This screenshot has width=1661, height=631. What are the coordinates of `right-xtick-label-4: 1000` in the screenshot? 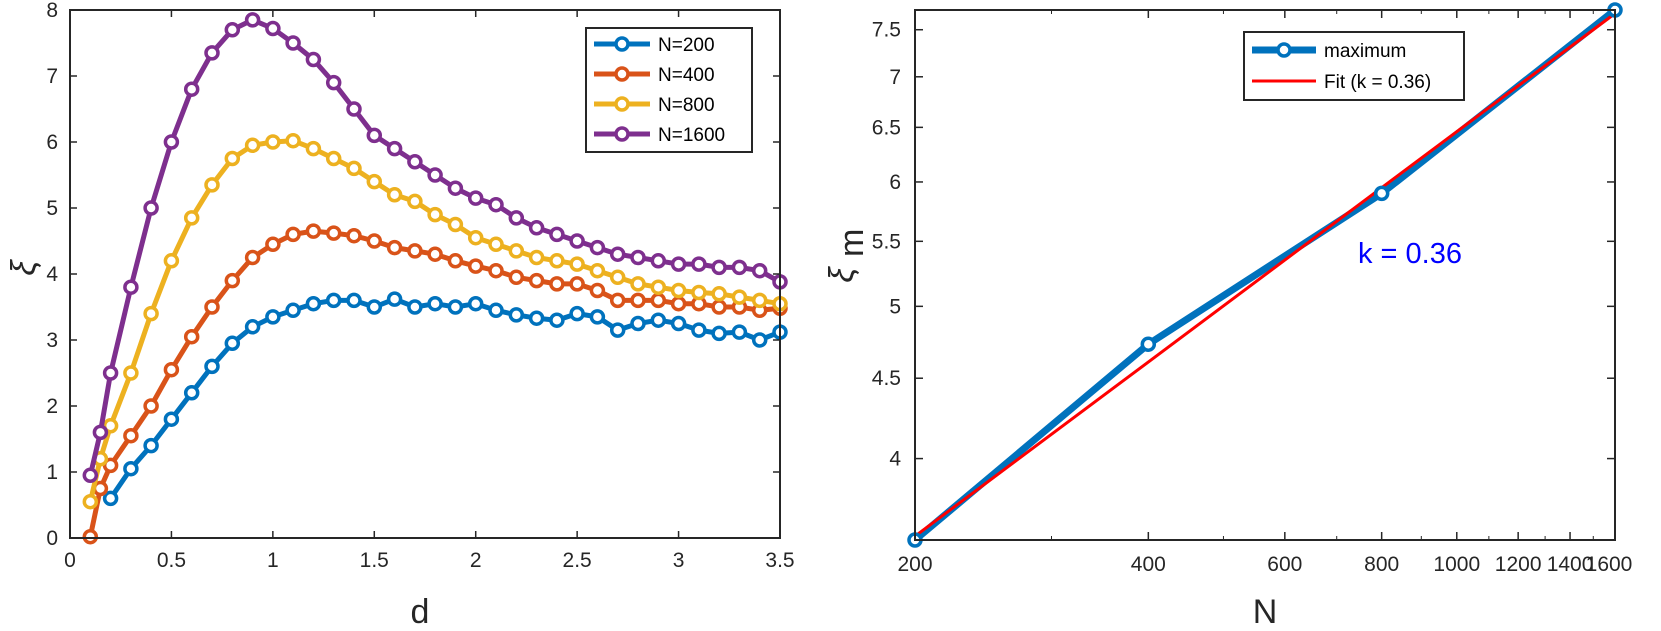 It's located at (1456, 564).